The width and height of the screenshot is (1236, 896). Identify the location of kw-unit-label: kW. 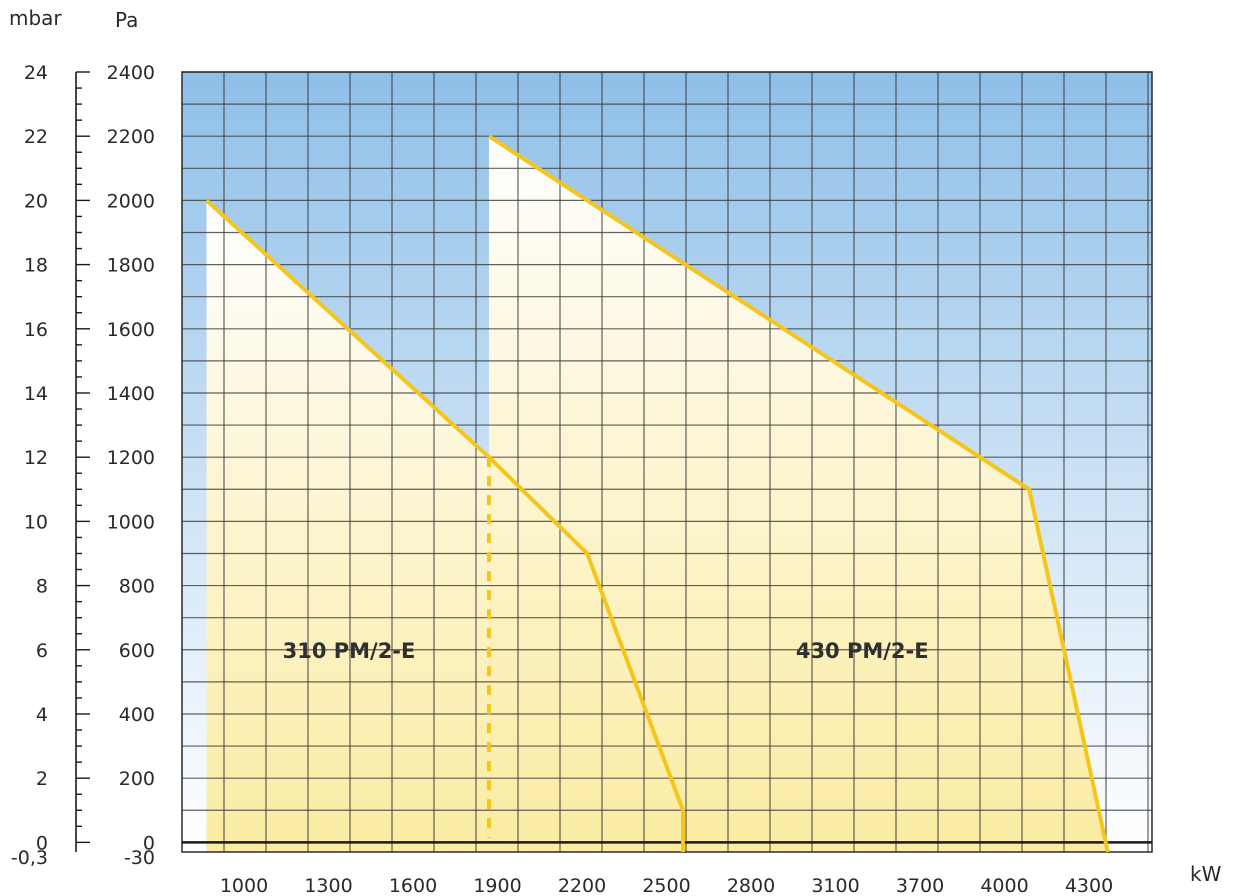
(1206, 874).